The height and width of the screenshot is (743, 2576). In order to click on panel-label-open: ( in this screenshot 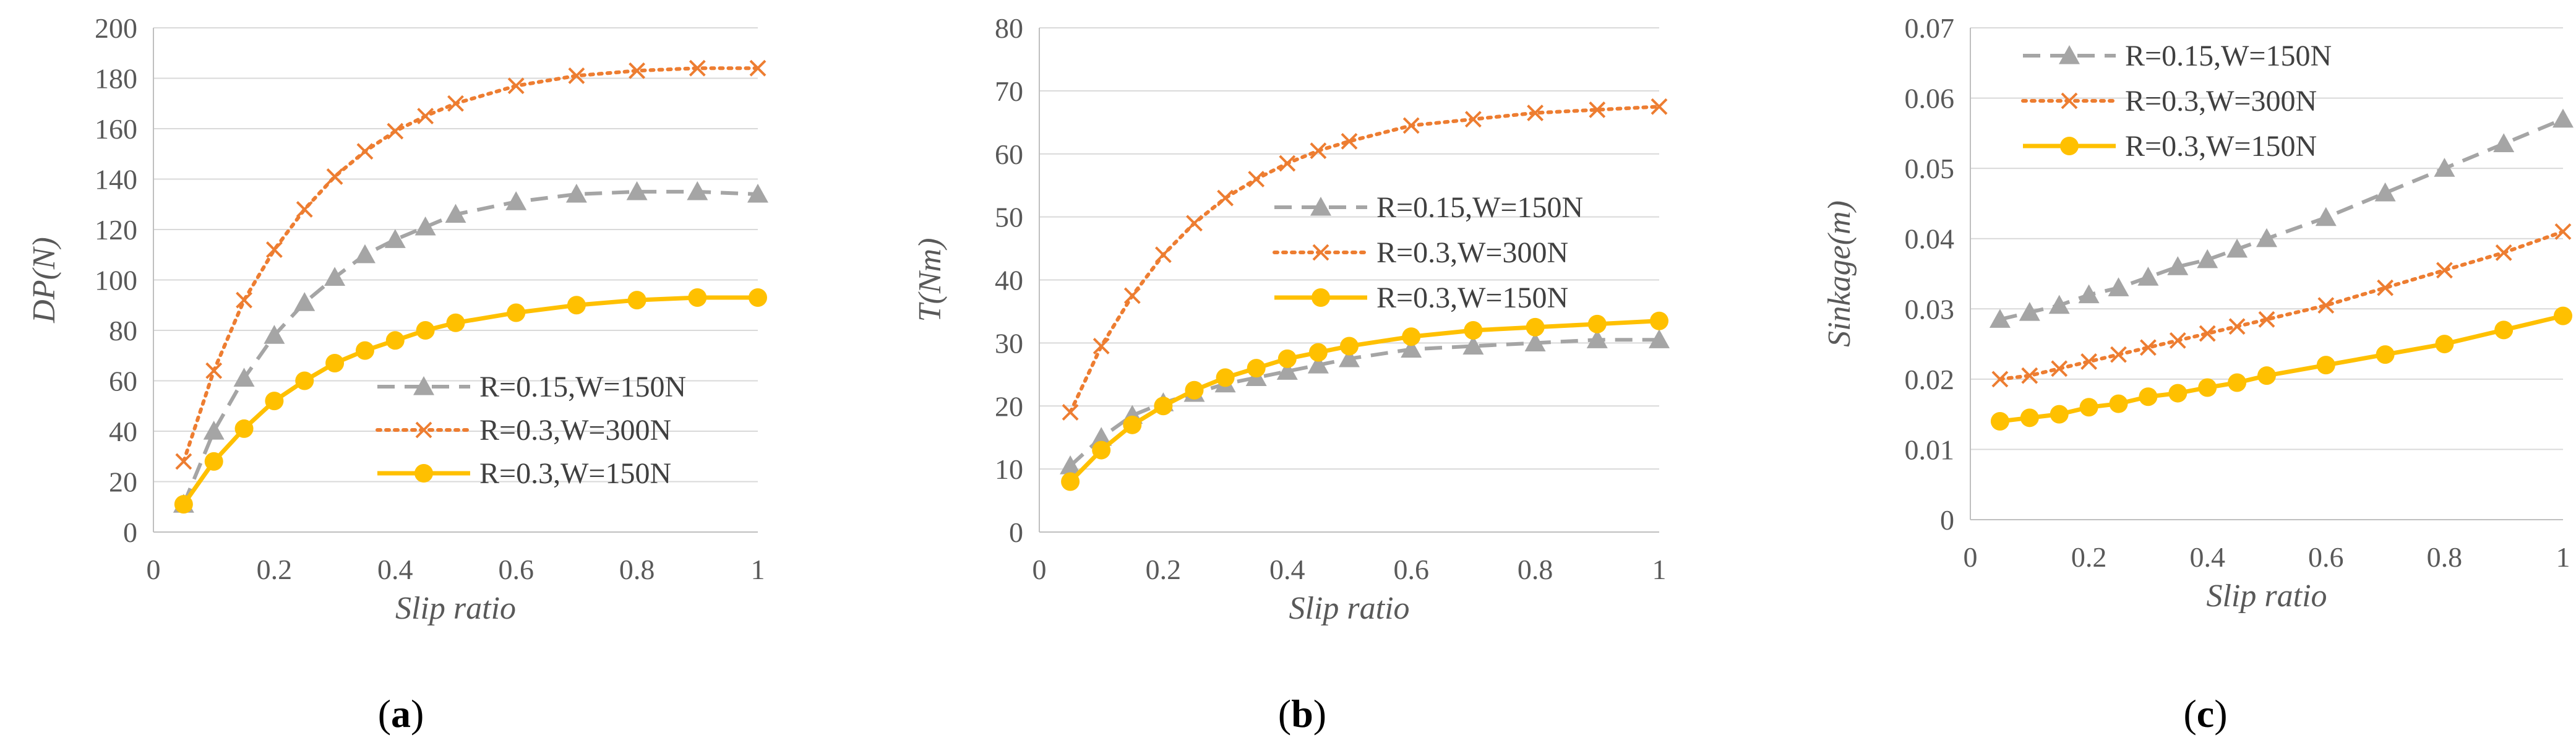, I will do `click(1284, 714)`.